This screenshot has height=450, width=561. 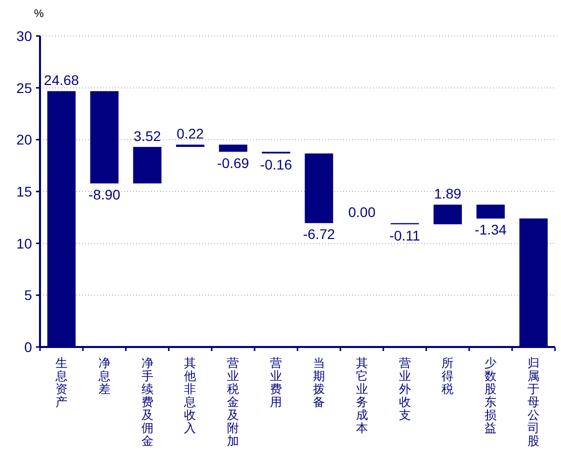 I want to click on x-tick-label: 其他非息收入, so click(x=189, y=395).